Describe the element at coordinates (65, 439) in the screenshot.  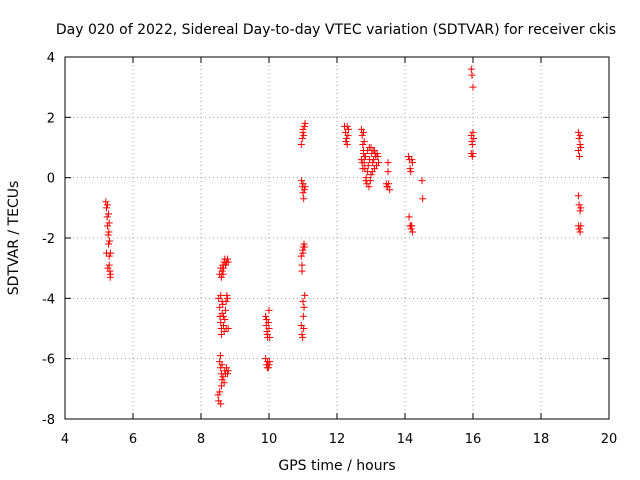
I see `x-tick-label: 4` at that location.